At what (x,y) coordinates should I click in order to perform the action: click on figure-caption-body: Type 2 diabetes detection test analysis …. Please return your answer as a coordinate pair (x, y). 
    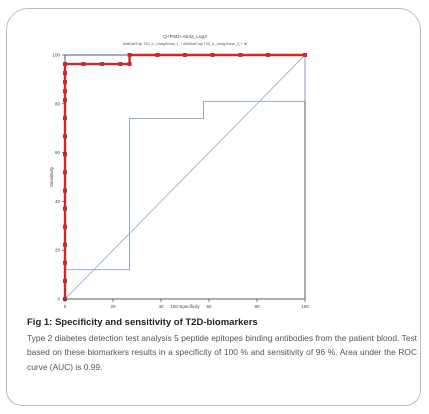
    Looking at the image, I should click on (222, 352).